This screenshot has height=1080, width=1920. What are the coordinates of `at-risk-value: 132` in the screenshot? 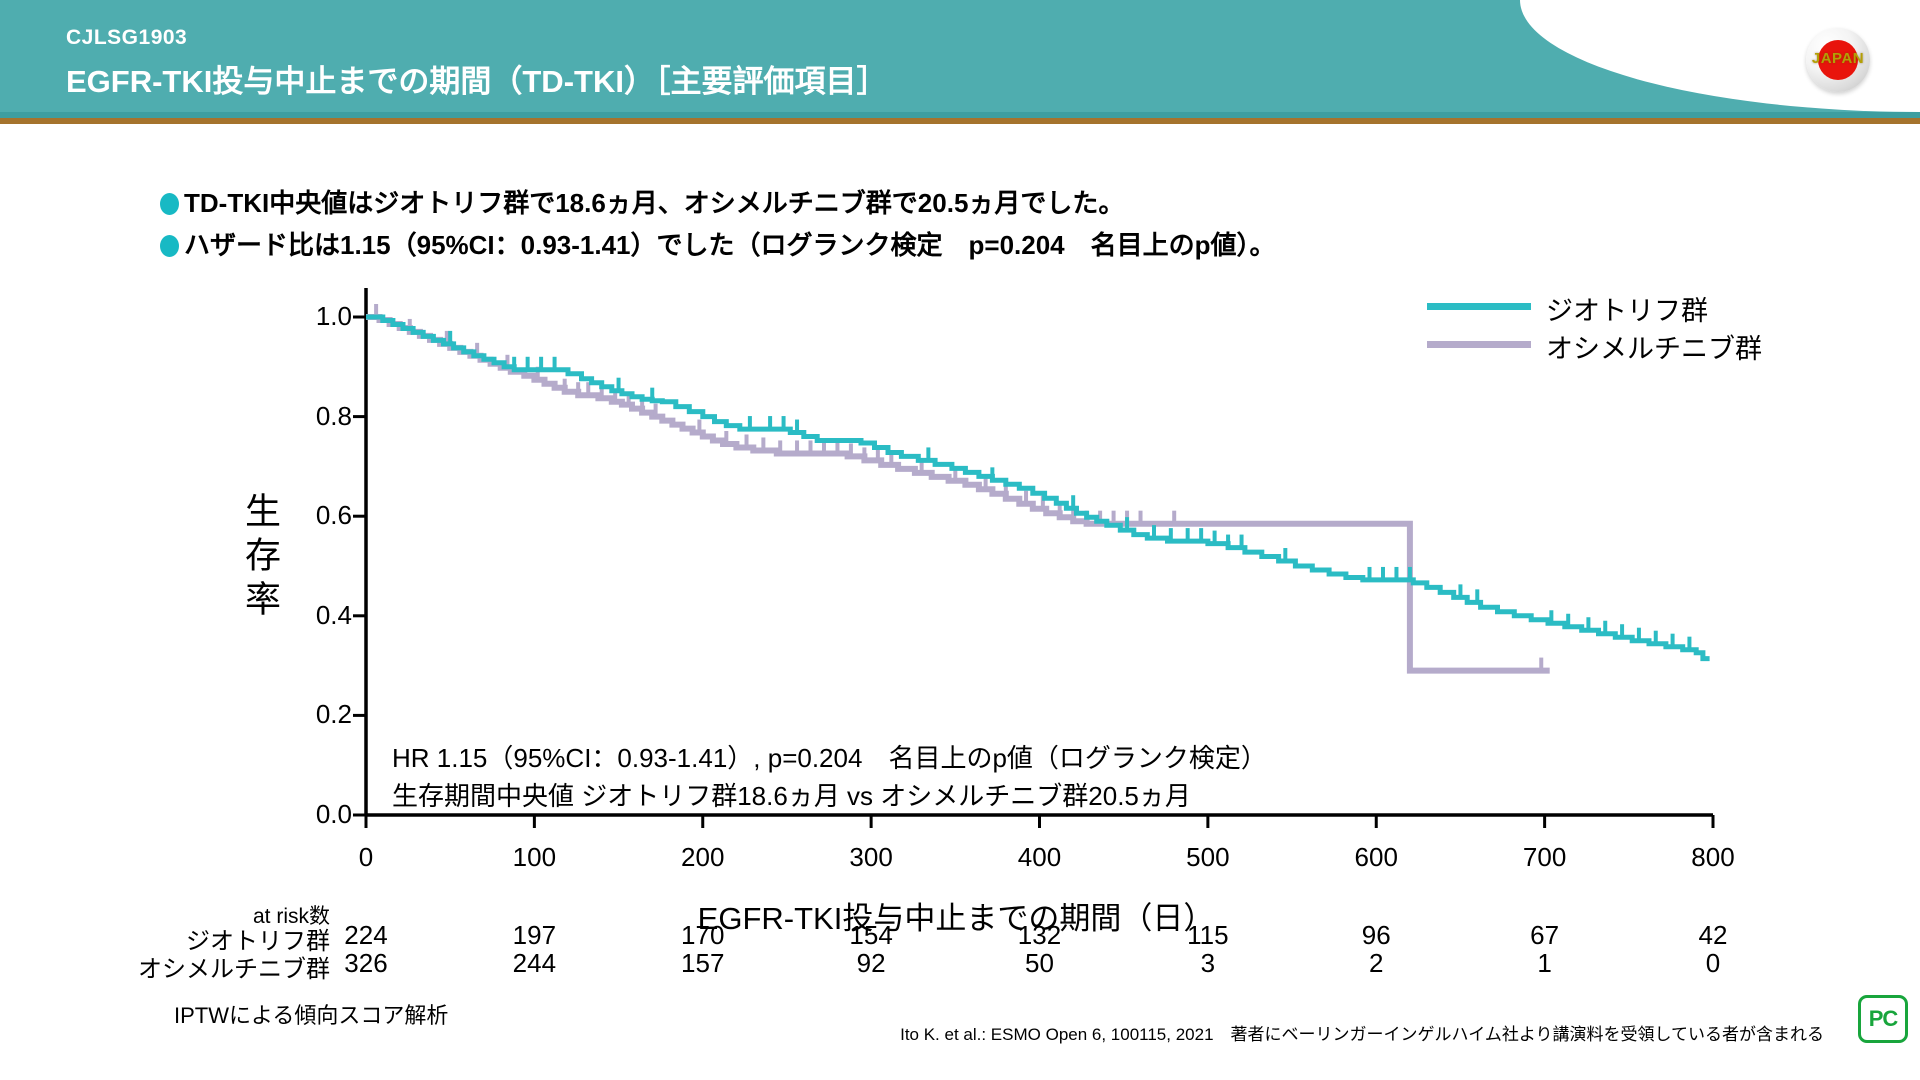 It's located at (1039, 935).